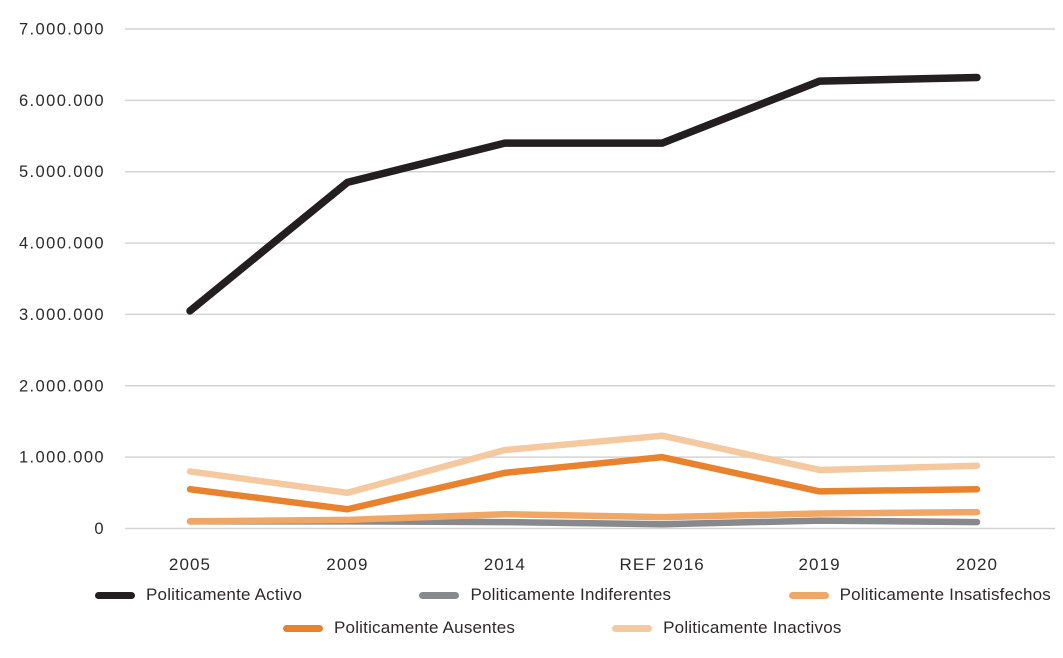 The height and width of the screenshot is (658, 1063). Describe the element at coordinates (819, 564) in the screenshot. I see `x-axis-tick-label: 2019` at that location.